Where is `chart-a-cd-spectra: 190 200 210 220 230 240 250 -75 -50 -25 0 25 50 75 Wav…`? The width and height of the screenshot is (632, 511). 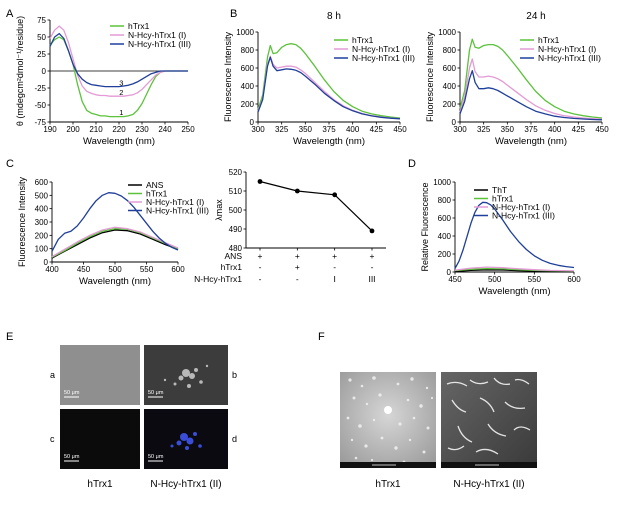 chart-a-cd-spectra: 190 200 210 220 230 240 250 -75 -50 -25 0 25 50 75 Wav… is located at coordinates (105, 81).